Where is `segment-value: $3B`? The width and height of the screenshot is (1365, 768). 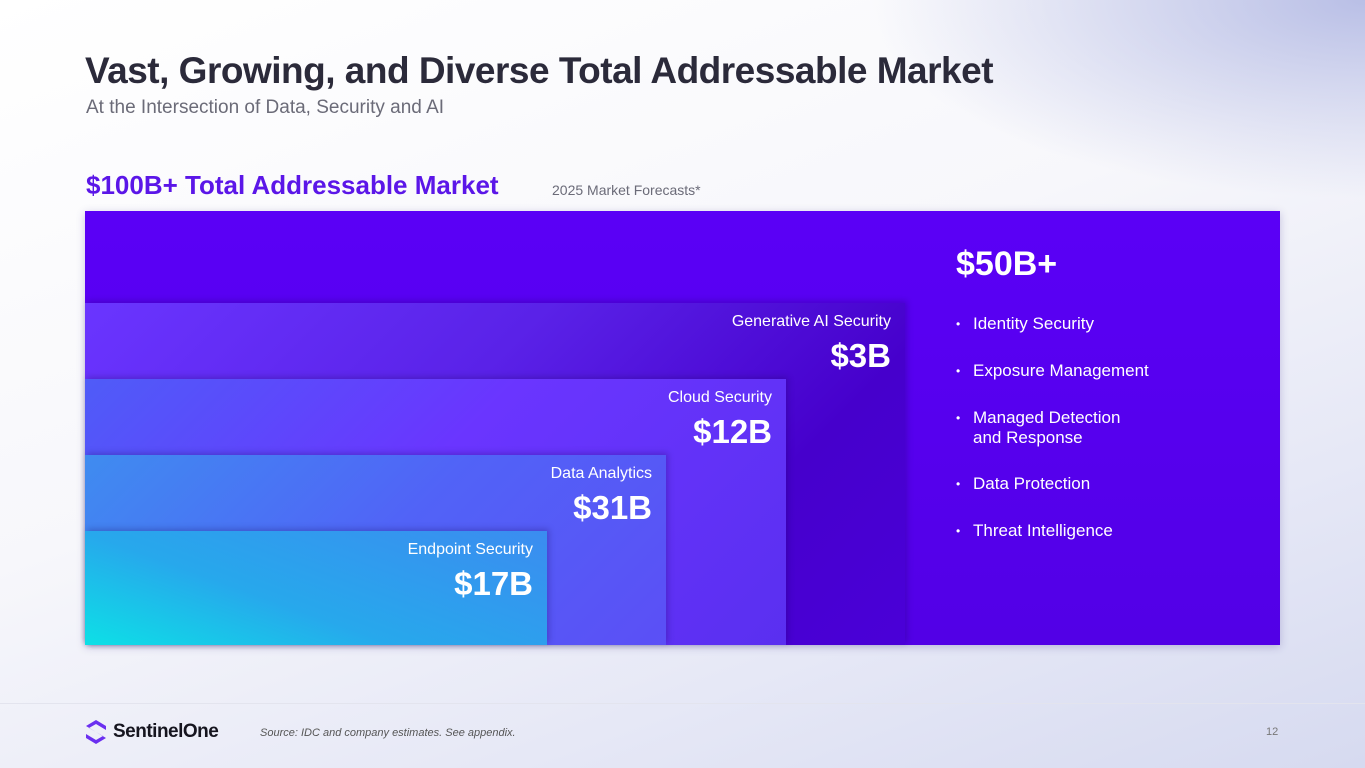 segment-value: $3B is located at coordinates (860, 355).